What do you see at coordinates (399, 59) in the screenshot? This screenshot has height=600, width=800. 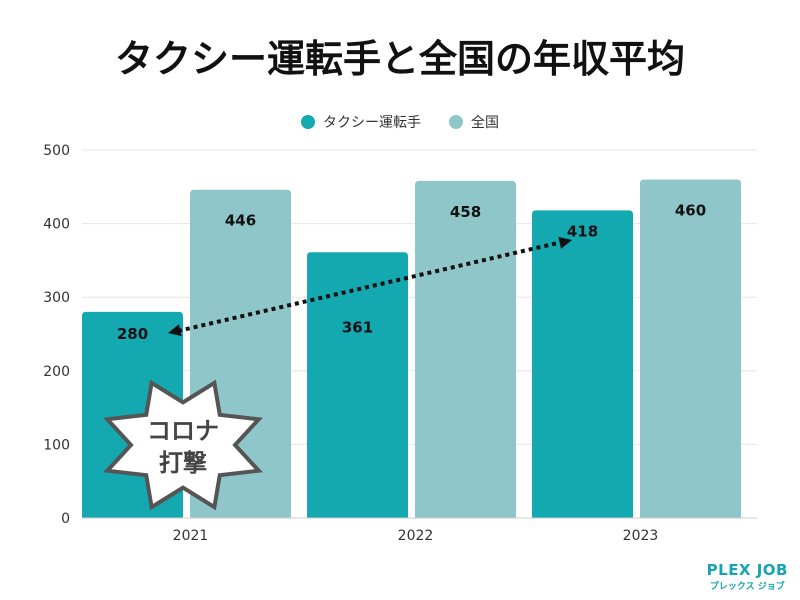 I see `chart-title: タクシー運転手と全国の年収平均` at bounding box center [399, 59].